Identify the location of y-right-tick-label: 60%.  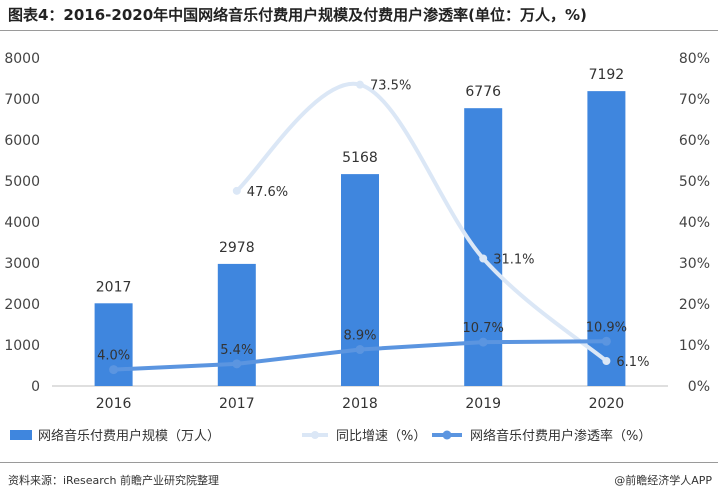
(694, 141).